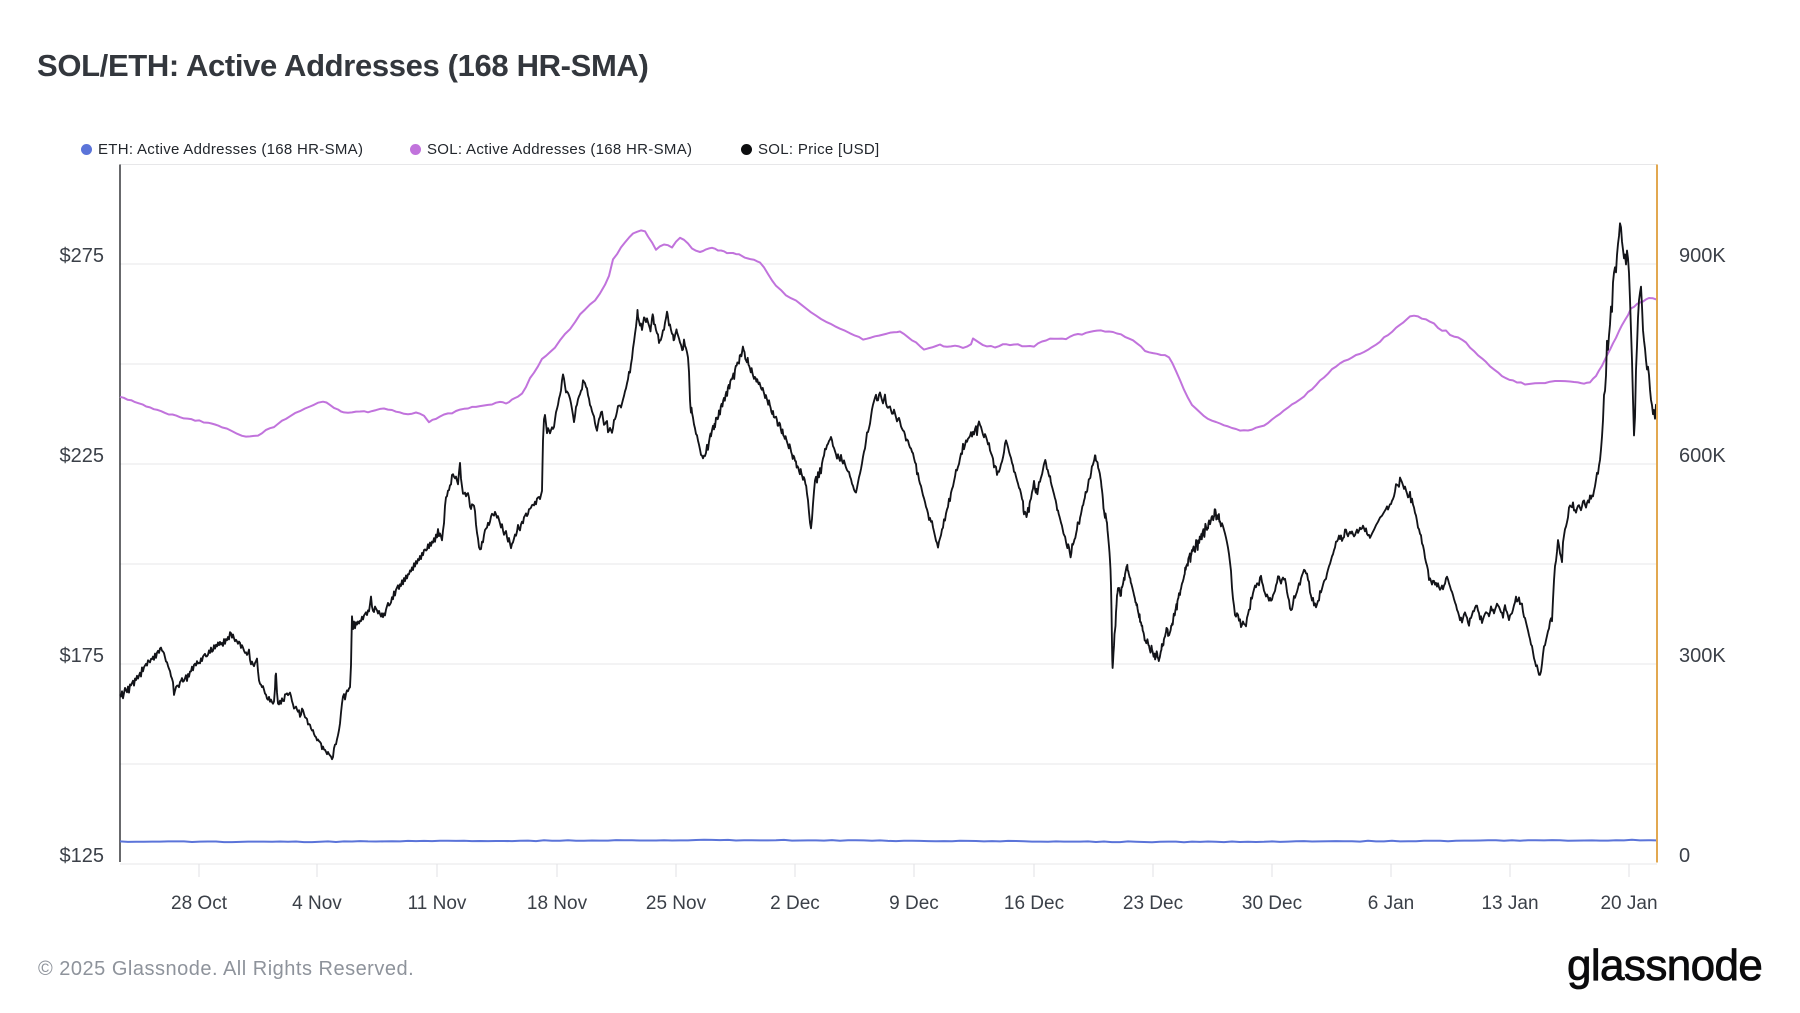 The height and width of the screenshot is (1013, 1800). I want to click on svg-text: 900K, so click(1702, 256).